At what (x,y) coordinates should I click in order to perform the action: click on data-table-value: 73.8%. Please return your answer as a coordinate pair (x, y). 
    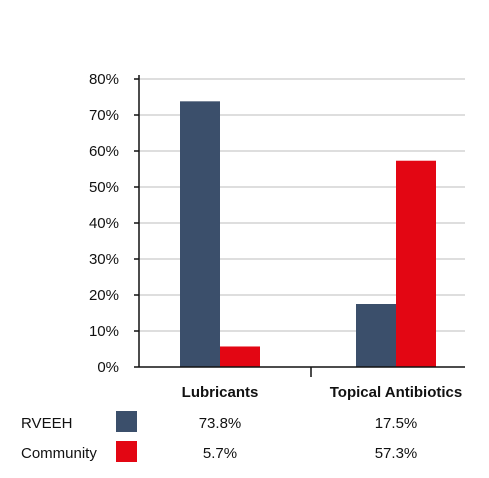
    Looking at the image, I should click on (220, 423).